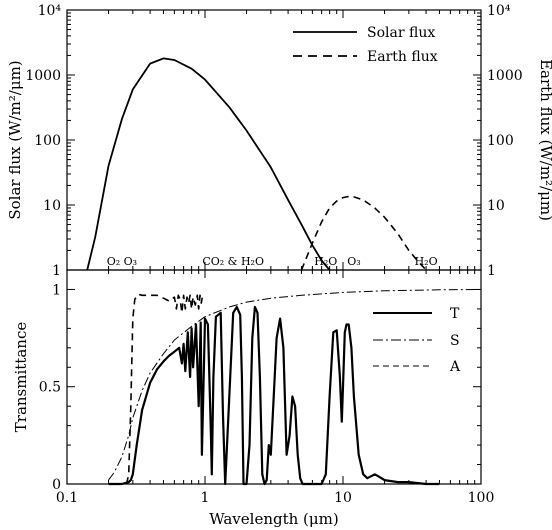  What do you see at coordinates (122, 261) in the screenshot?
I see `absorber-label: O₂ O₃` at bounding box center [122, 261].